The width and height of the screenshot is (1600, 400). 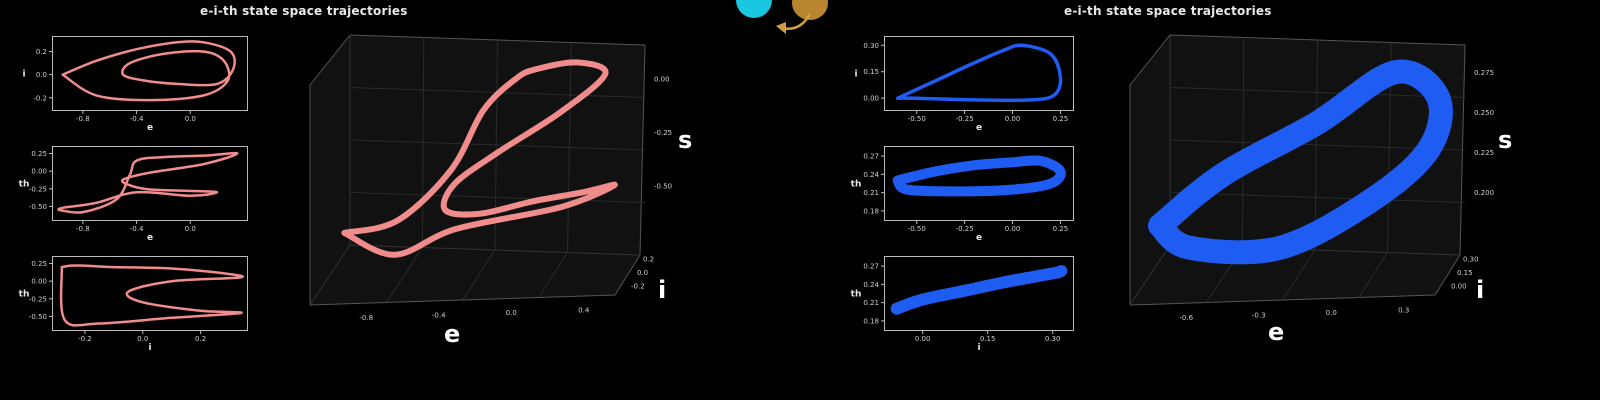 What do you see at coordinates (1259, 315) in the screenshot?
I see `x-tick-label: -0.3` at bounding box center [1259, 315].